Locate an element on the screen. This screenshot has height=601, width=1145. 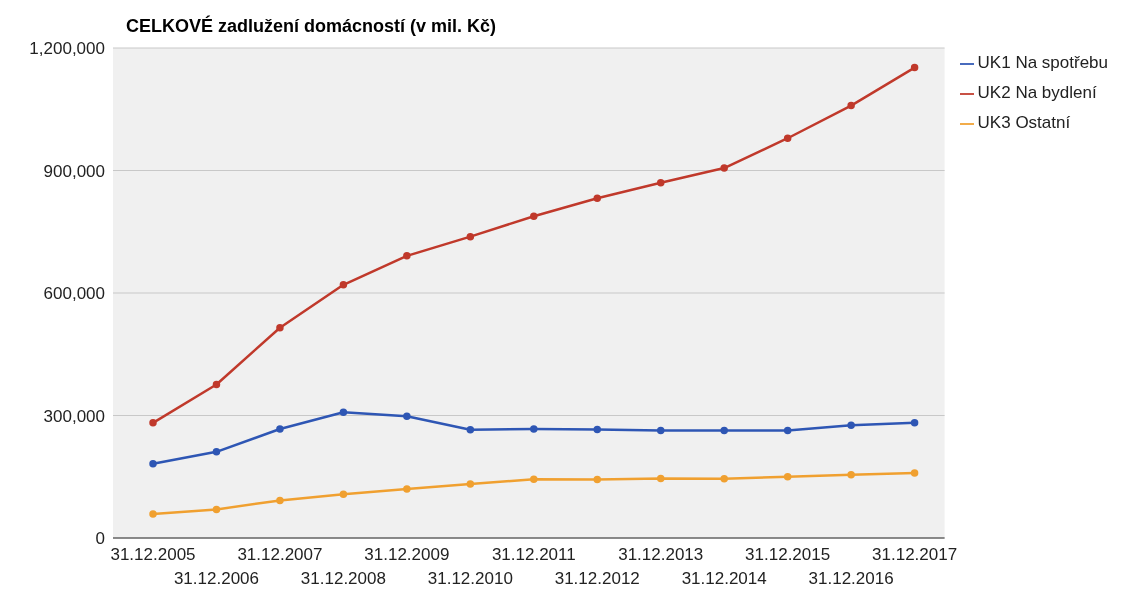
y-tick-label: 300,000 is located at coordinates (74, 416).